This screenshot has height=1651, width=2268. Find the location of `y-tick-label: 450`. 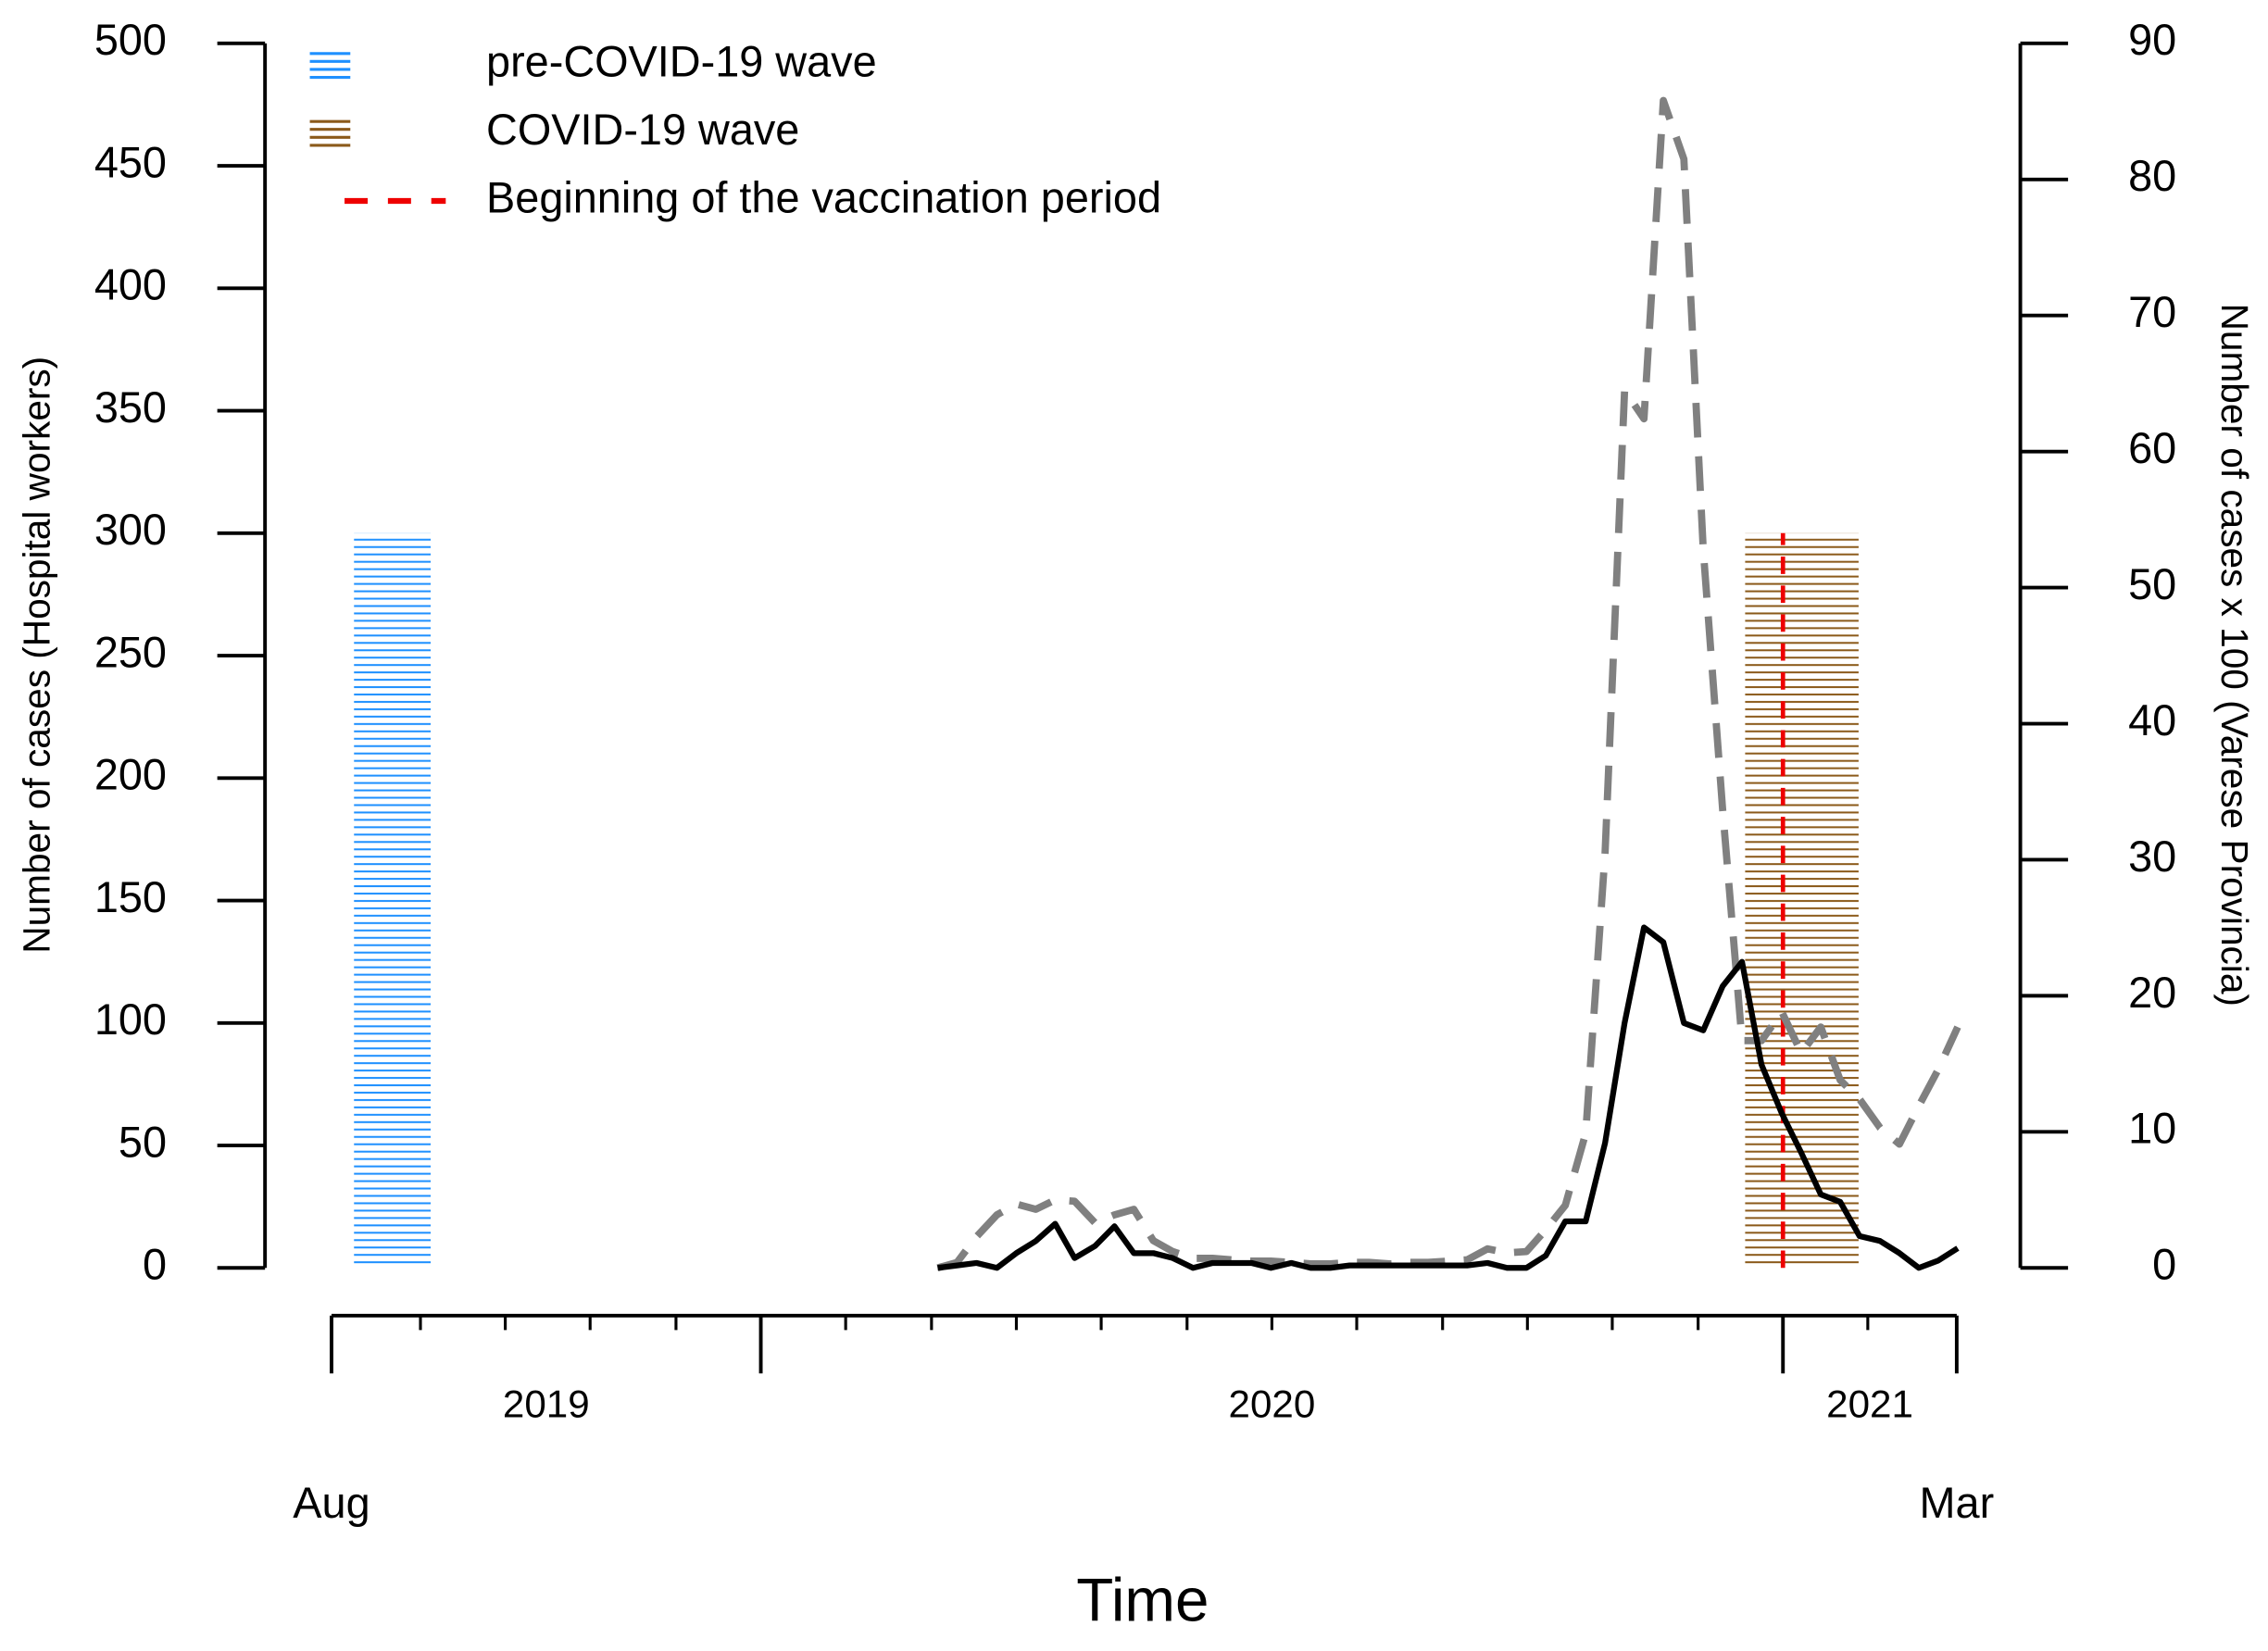

y-tick-label: 450 is located at coordinates (130, 162).